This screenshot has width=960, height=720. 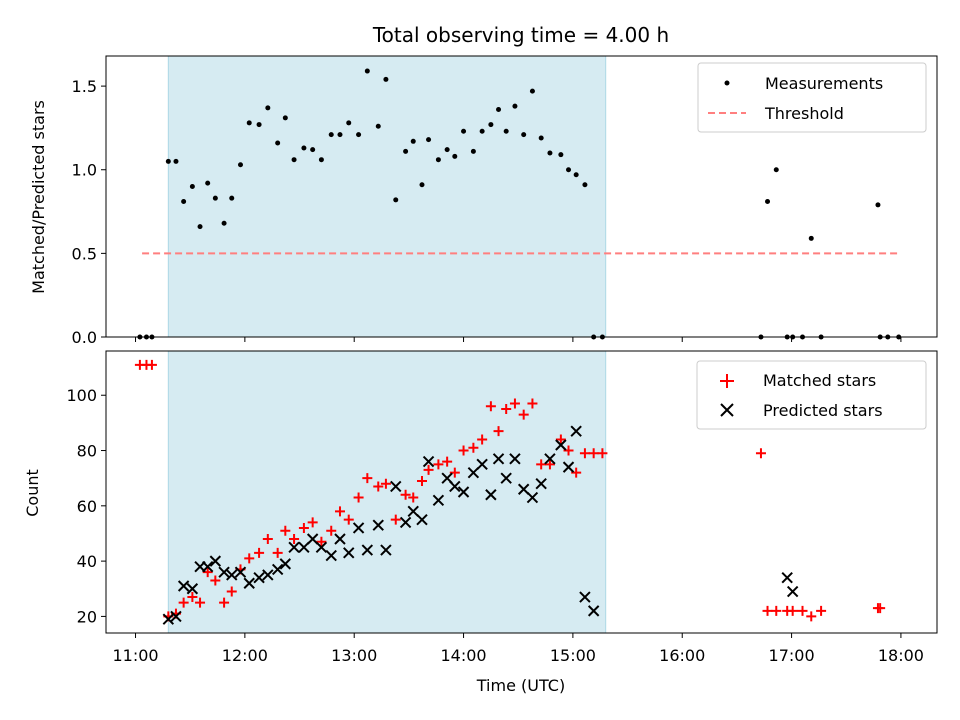 I want to click on x-tick-label: 11:00, so click(x=135, y=655).